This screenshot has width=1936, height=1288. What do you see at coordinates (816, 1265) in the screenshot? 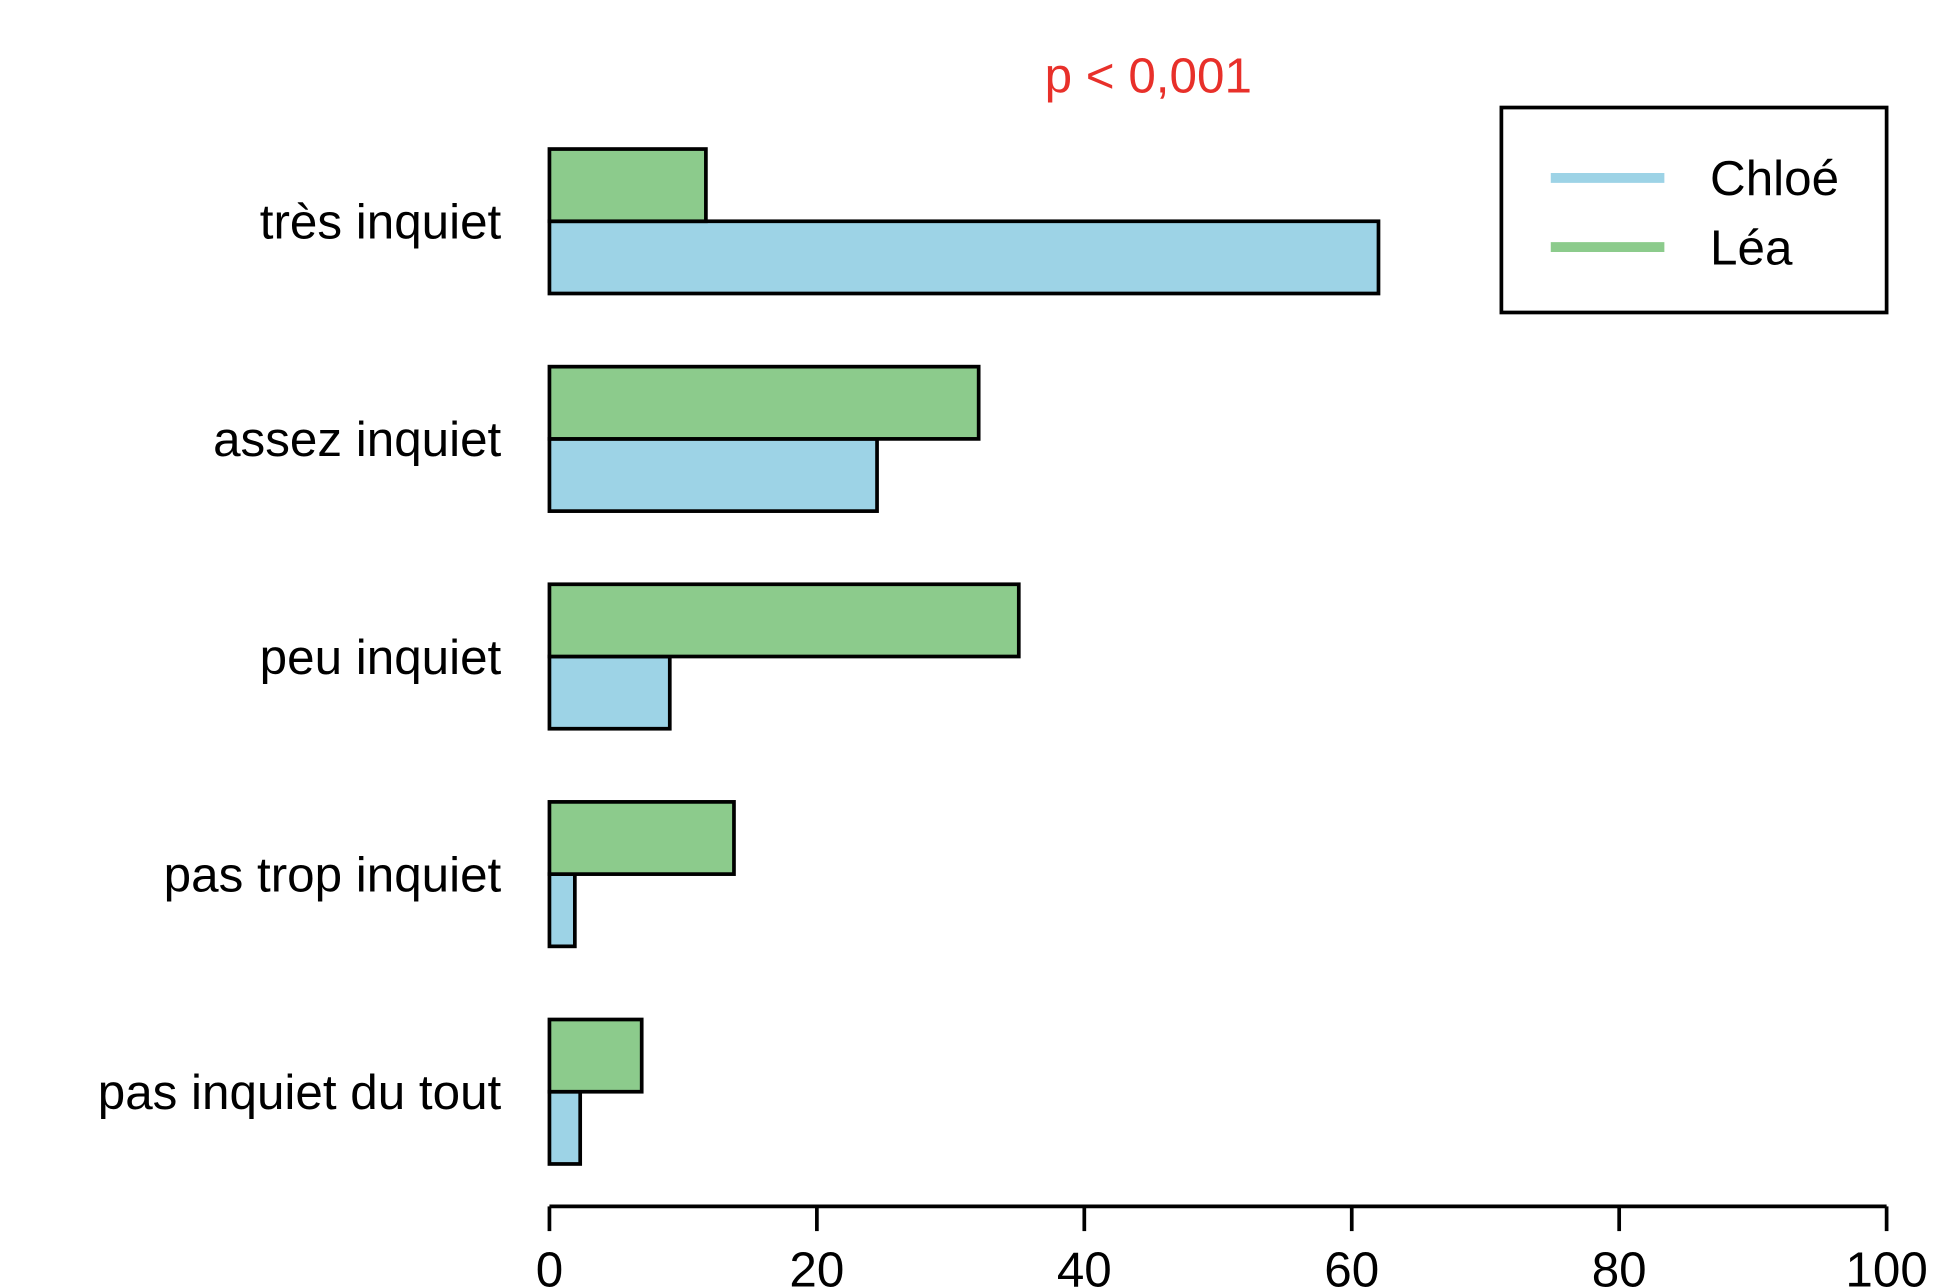
I see `x-tick-label: 20` at bounding box center [816, 1265].